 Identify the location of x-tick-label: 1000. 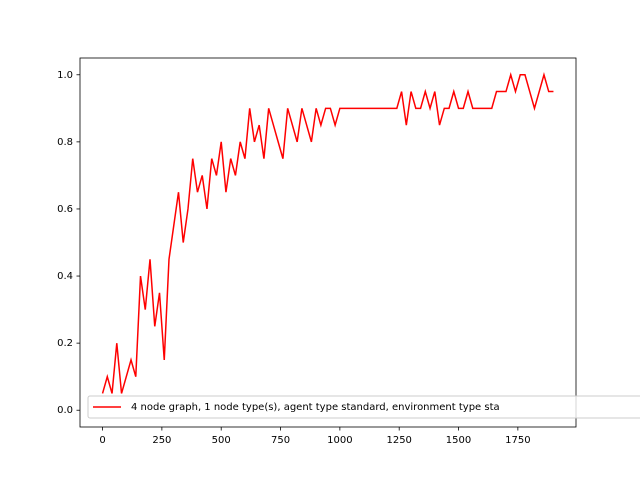
(339, 440).